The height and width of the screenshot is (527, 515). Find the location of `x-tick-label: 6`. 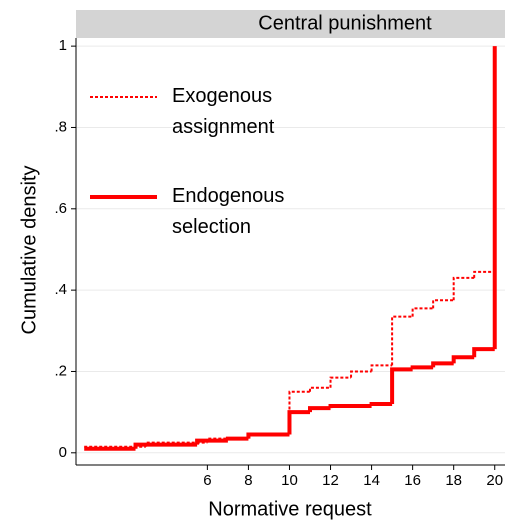

x-tick-label: 6 is located at coordinates (207, 480).